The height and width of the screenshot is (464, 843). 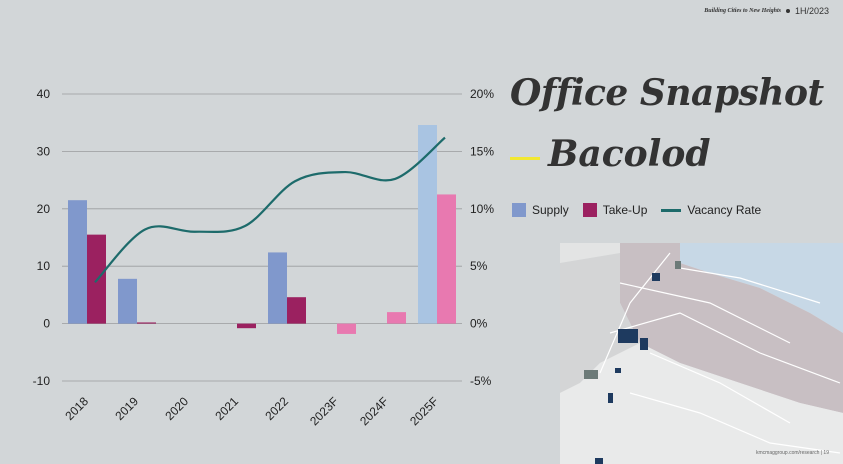 What do you see at coordinates (276, 408) in the screenshot?
I see `x-tick-label: 2022` at bounding box center [276, 408].